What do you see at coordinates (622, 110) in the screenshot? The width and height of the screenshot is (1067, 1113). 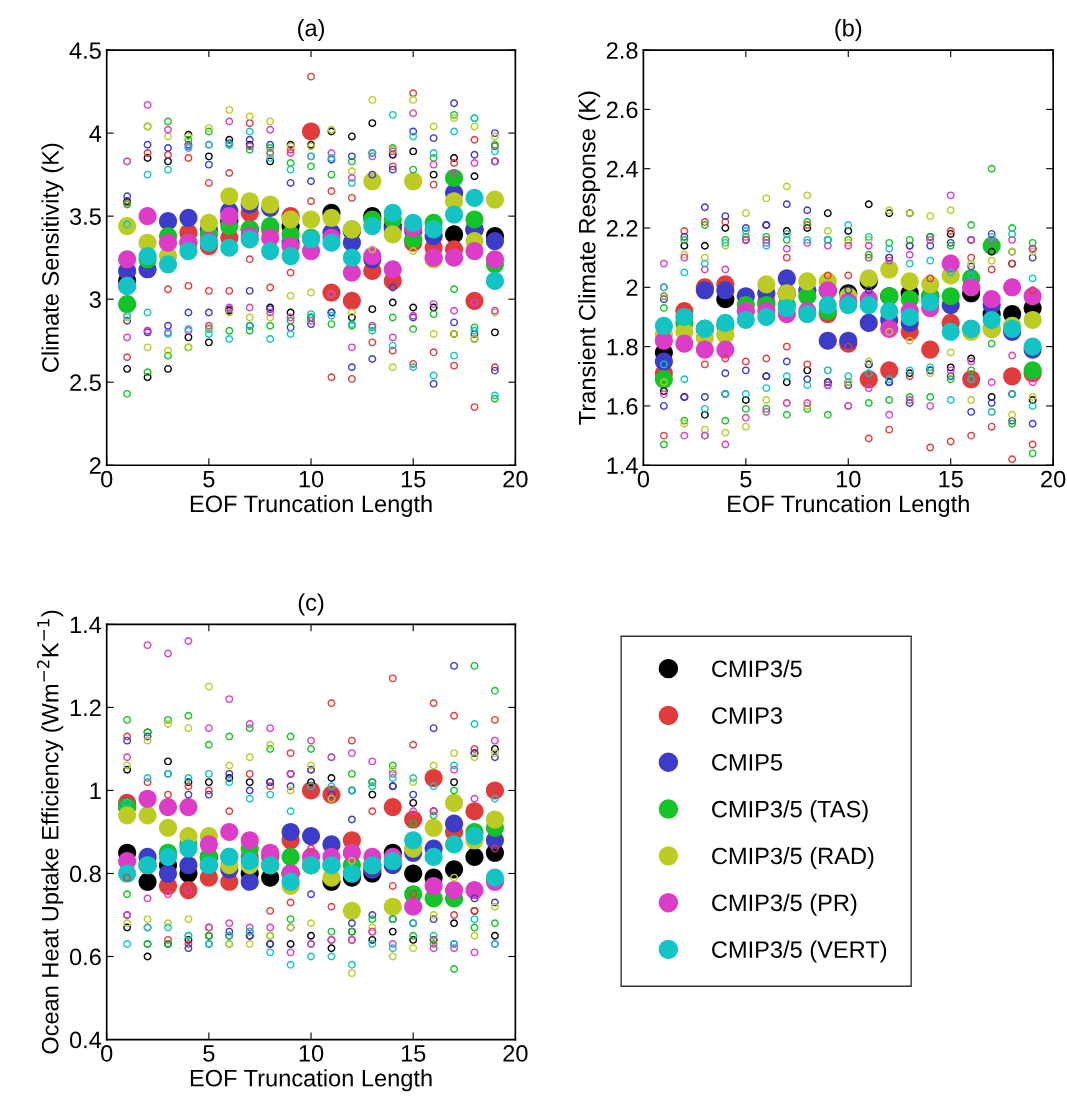 I see `y-tick-label: 2.6` at bounding box center [622, 110].